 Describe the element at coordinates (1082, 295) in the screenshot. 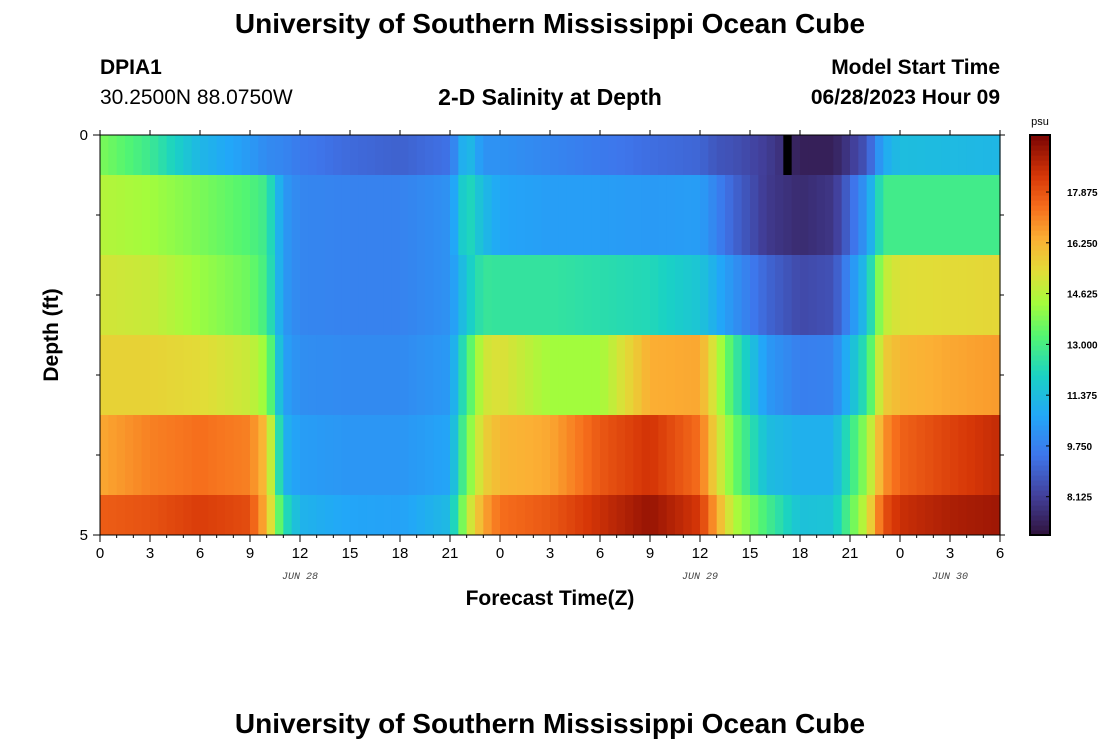

I see `colorbar-tick-label: 14.625` at that location.